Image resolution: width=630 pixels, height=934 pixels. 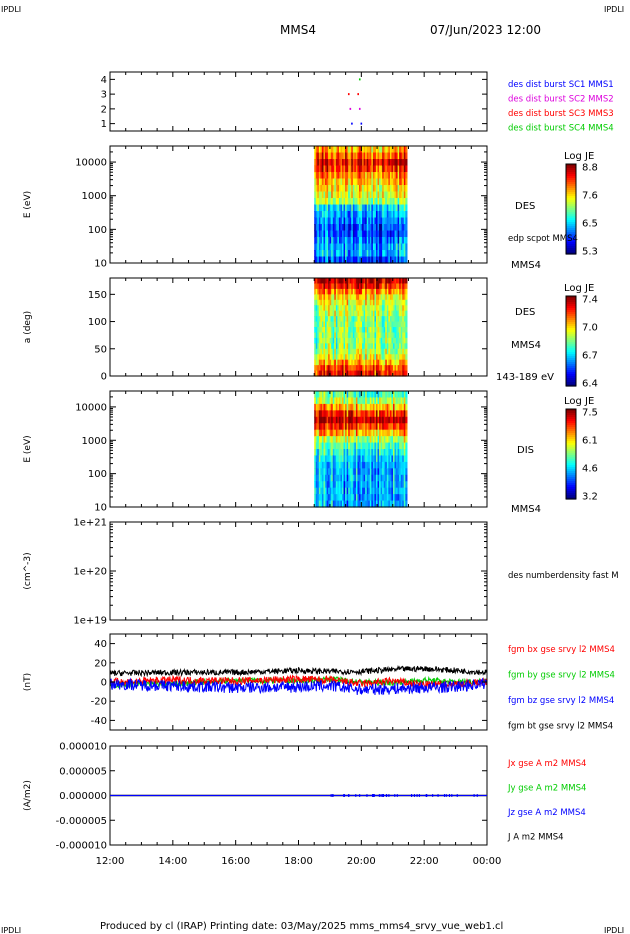 What do you see at coordinates (563, 576) in the screenshot?
I see `side-label-density: des numberdensity fast M` at bounding box center [563, 576].